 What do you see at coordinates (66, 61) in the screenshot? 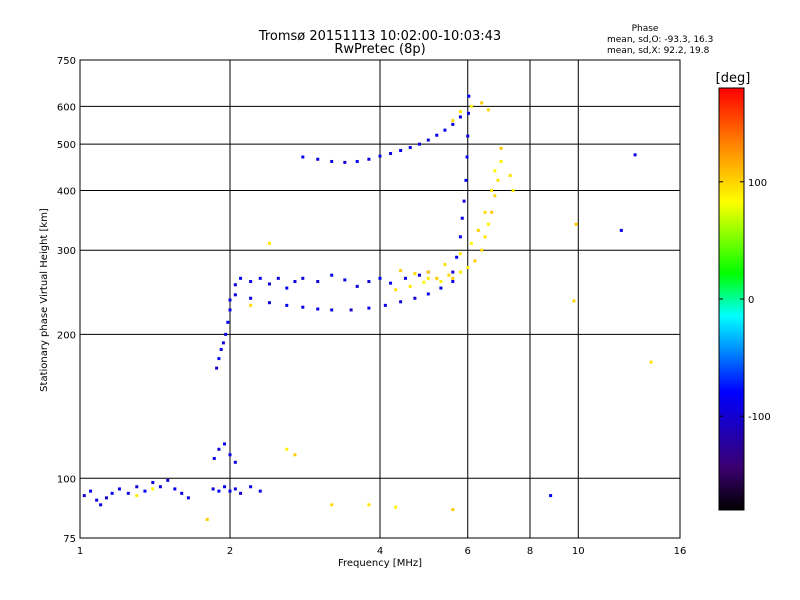
I see `y-tick-label: 750` at bounding box center [66, 61].